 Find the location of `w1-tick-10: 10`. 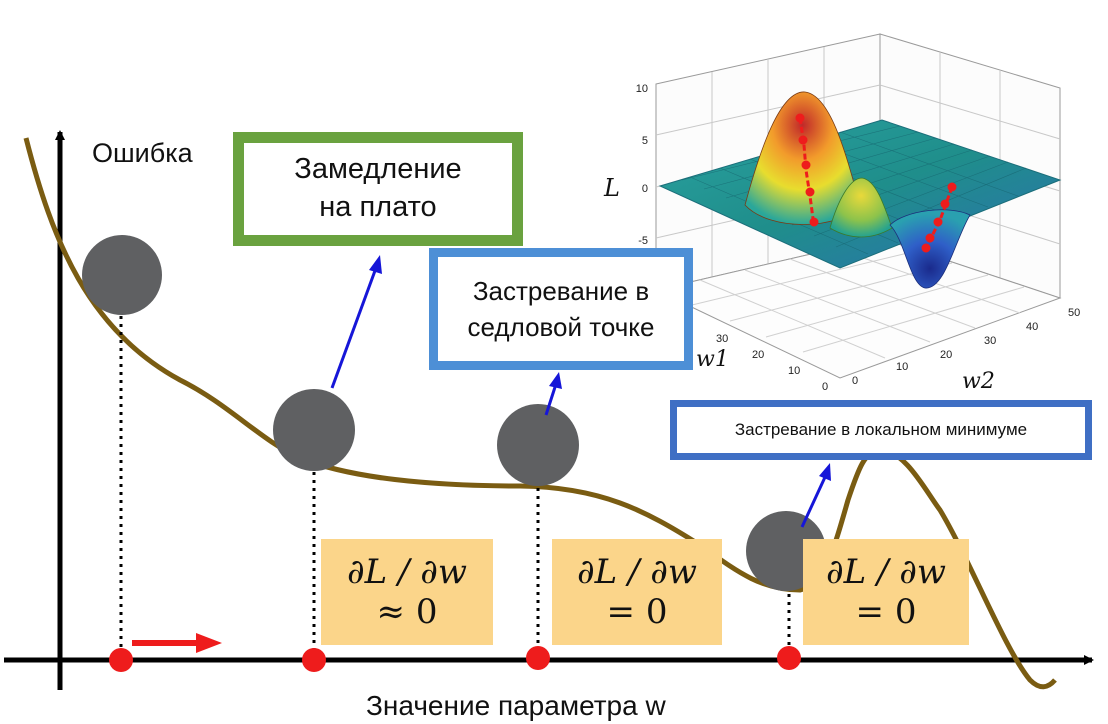

w1-tick-10: 10 is located at coordinates (794, 371).